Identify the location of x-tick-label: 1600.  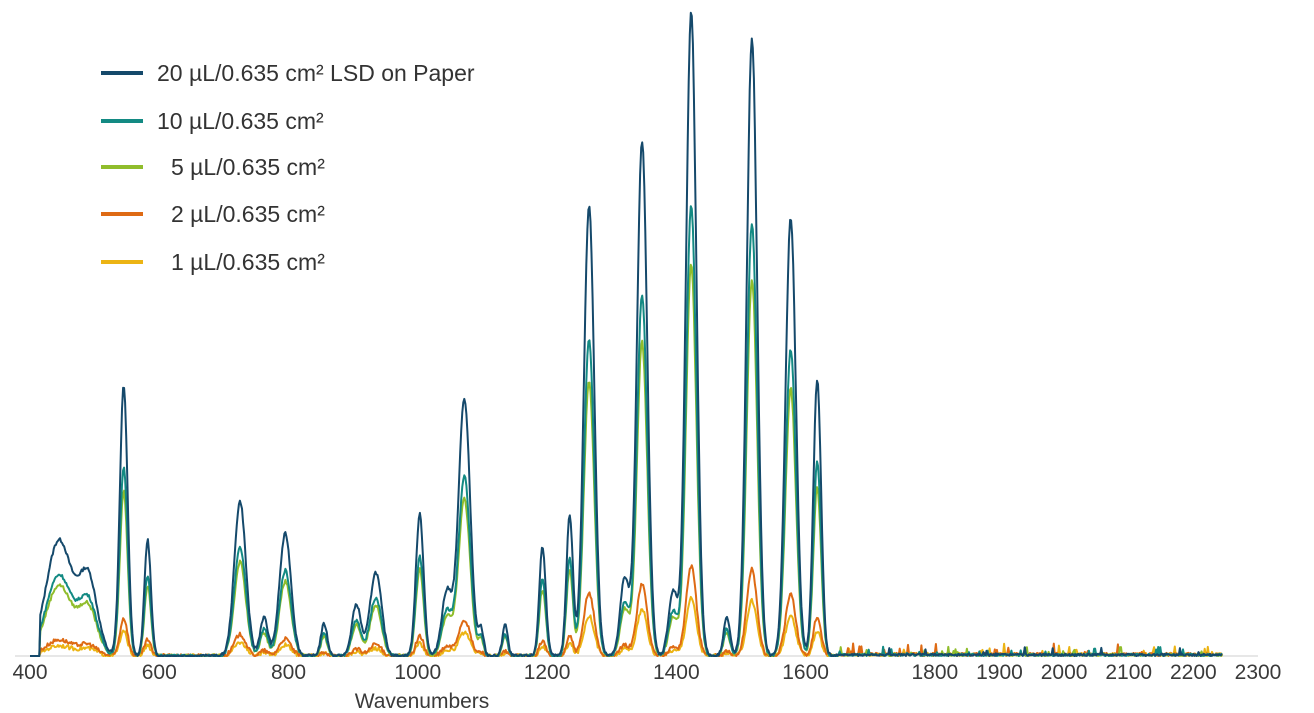
(805, 672).